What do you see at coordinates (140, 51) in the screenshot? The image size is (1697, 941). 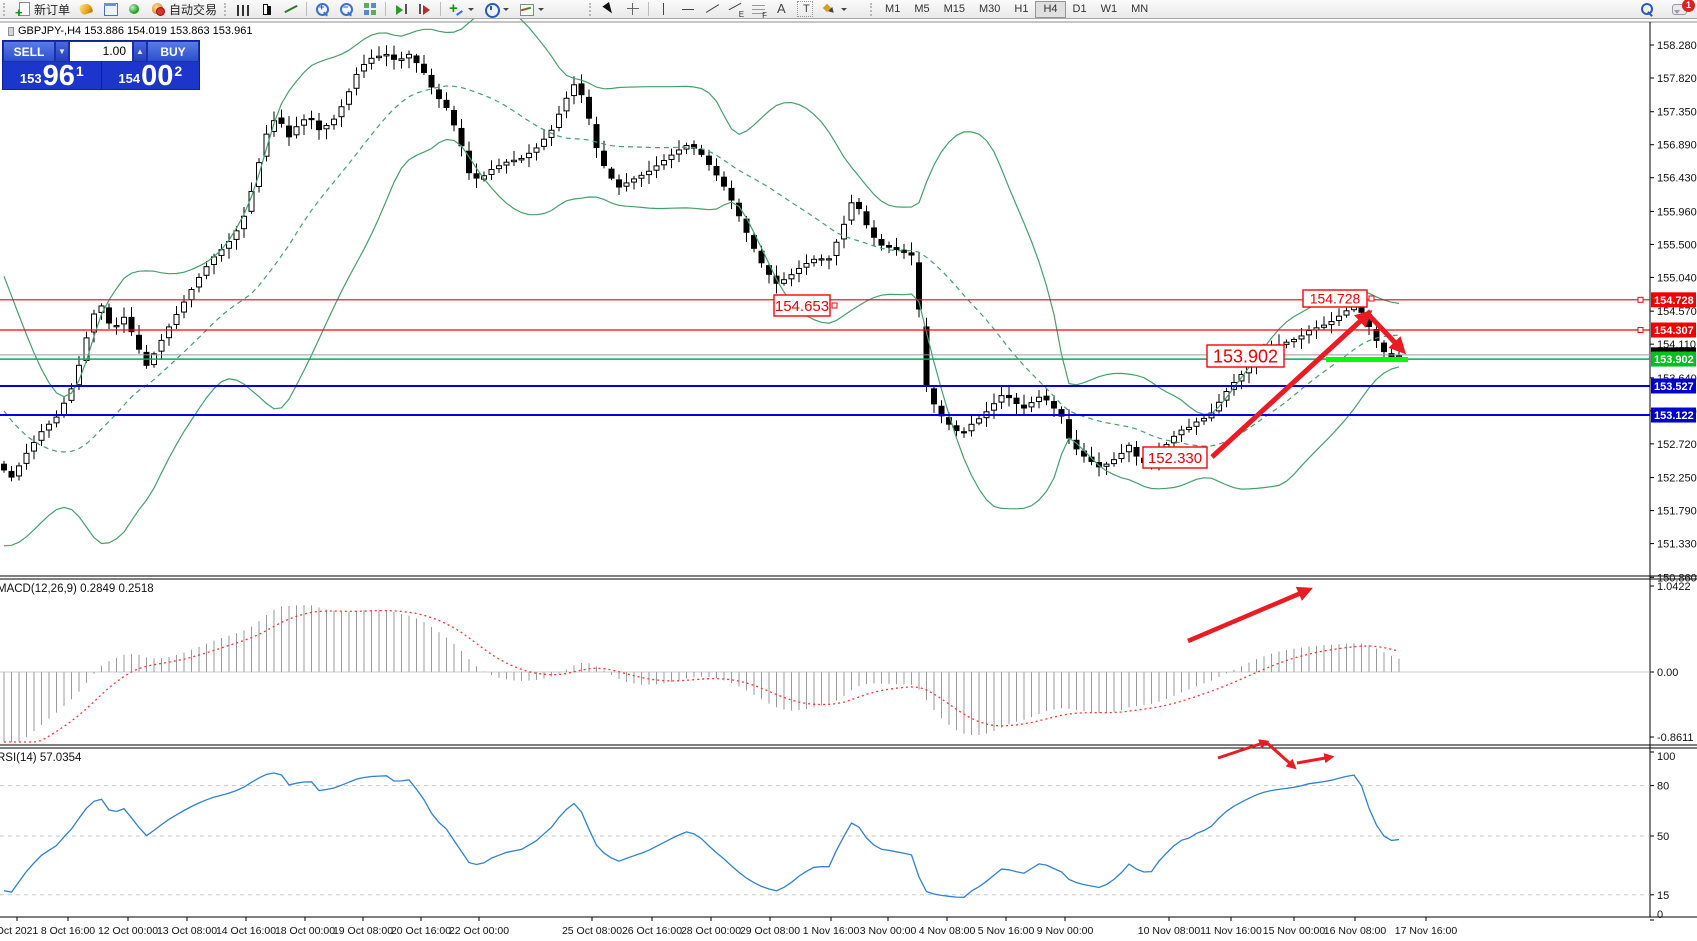 I see `lot-increase-button: ▲` at bounding box center [140, 51].